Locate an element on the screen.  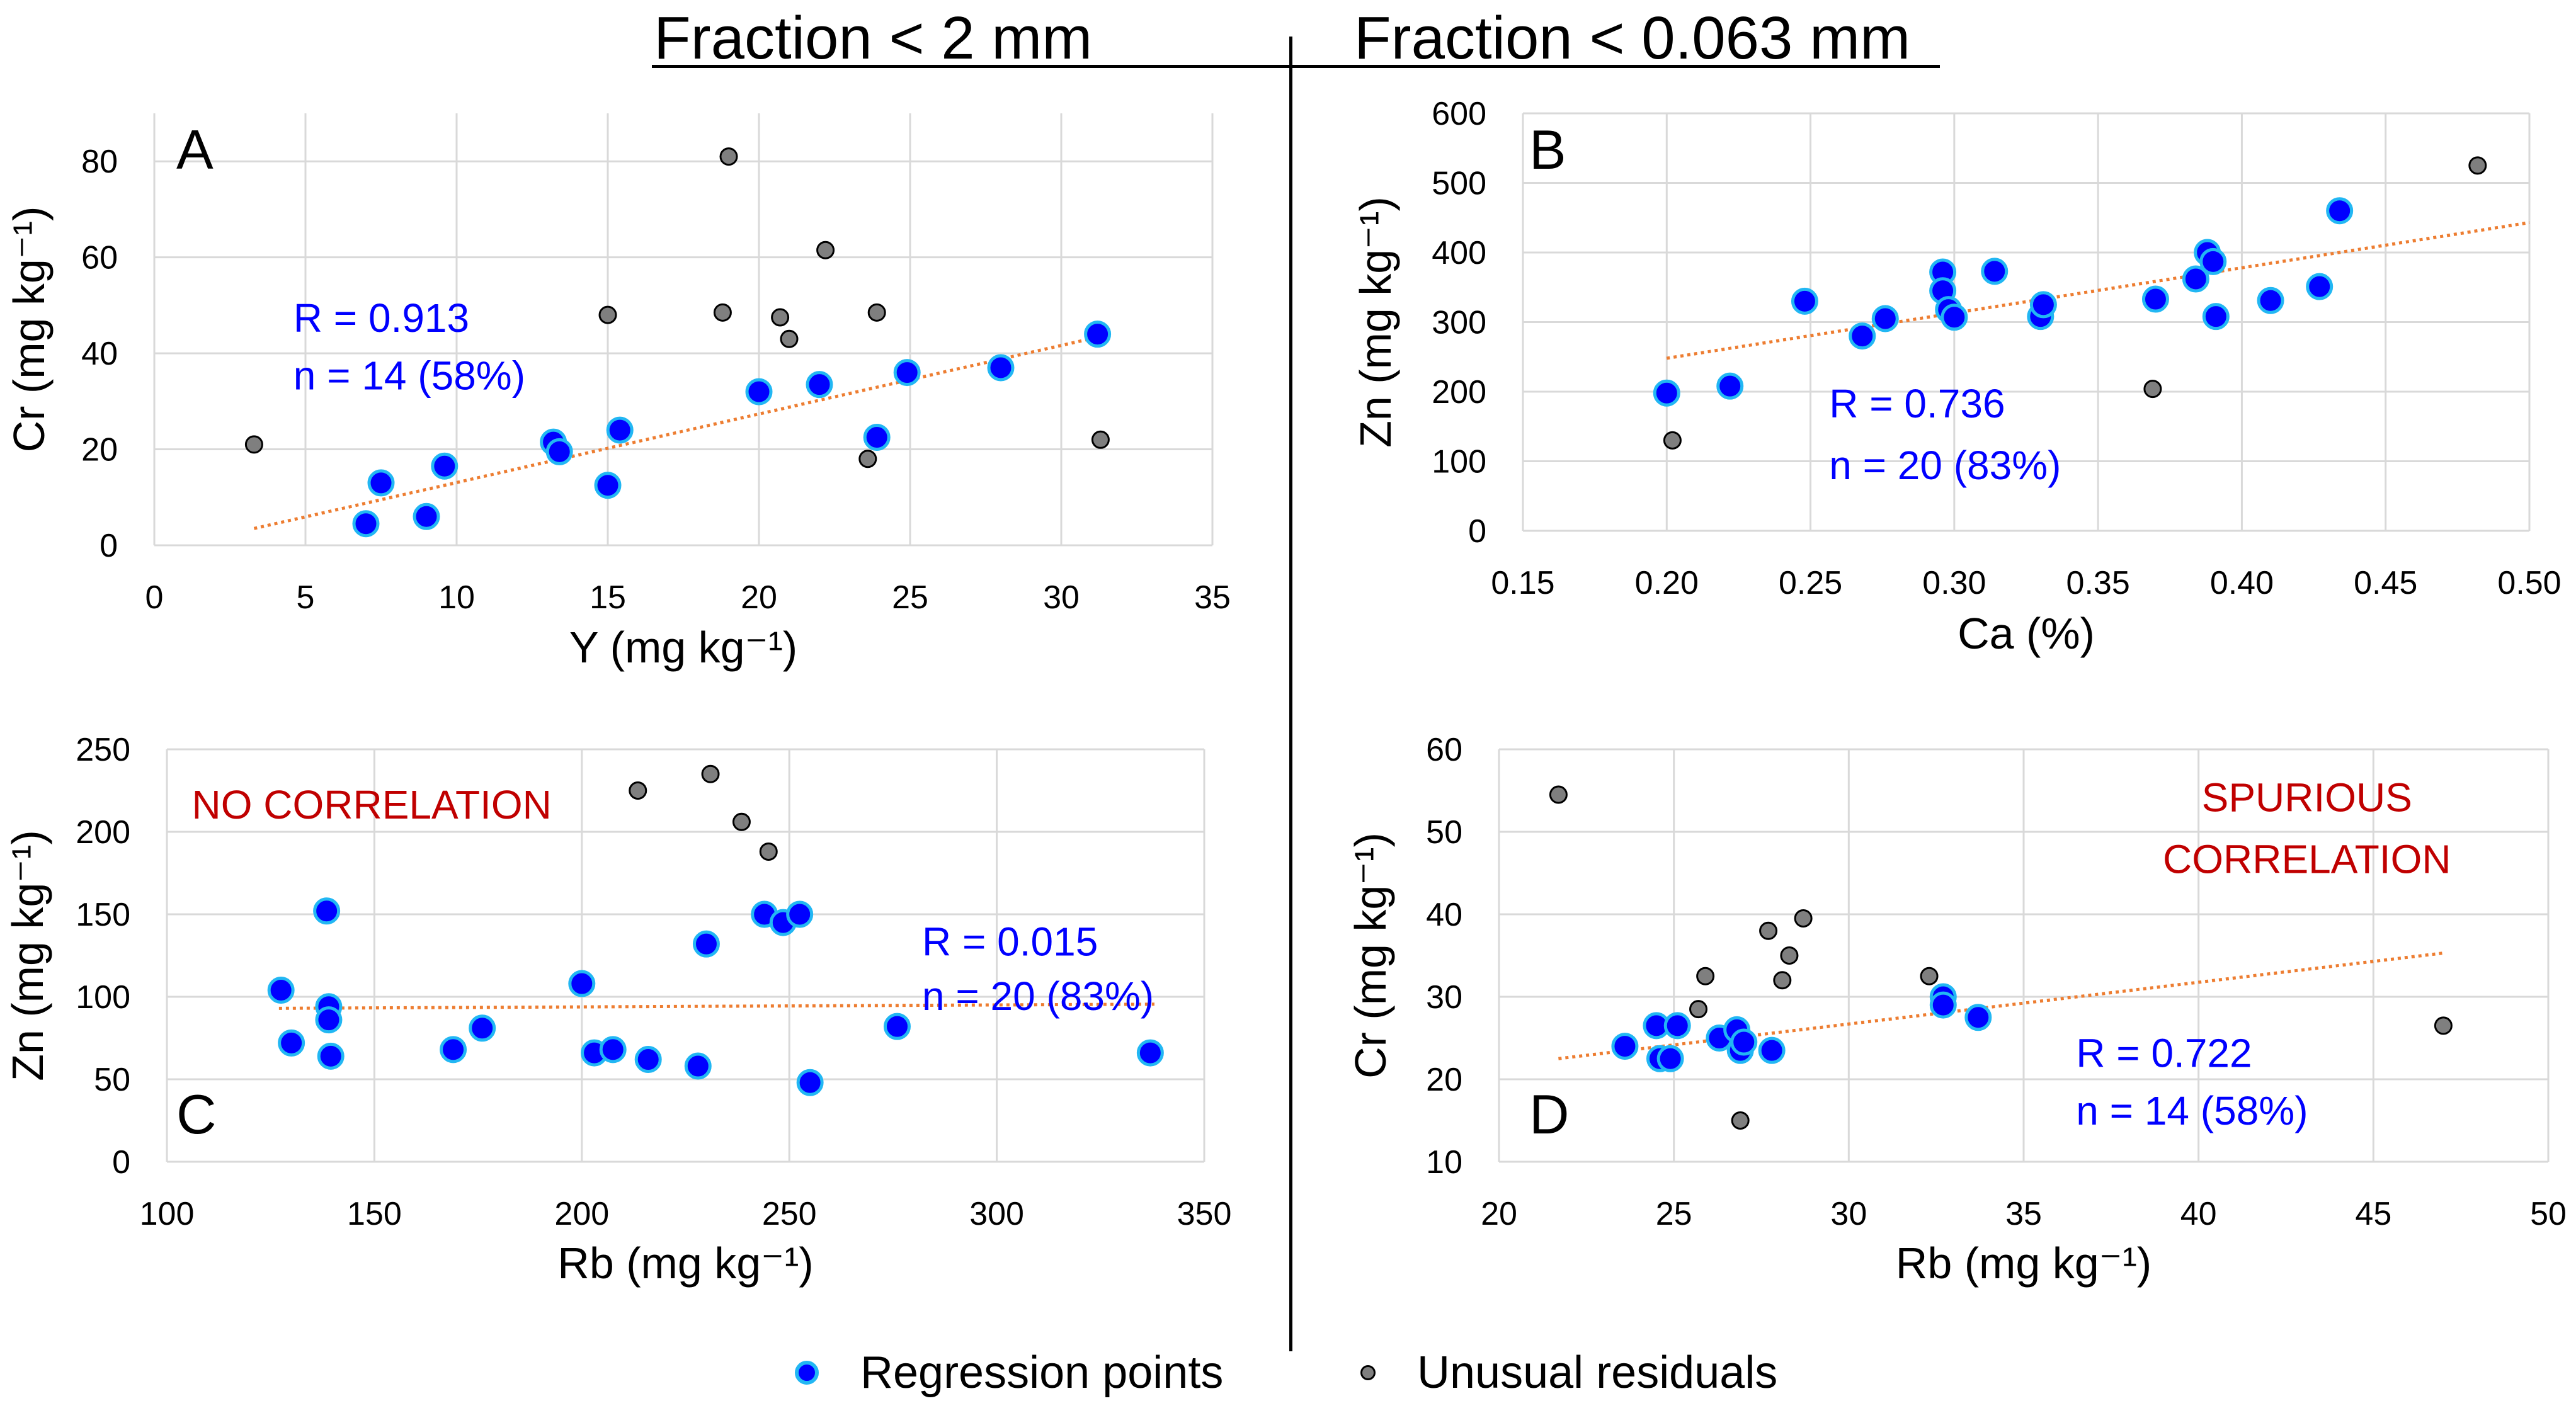
panel-c-trendline is located at coordinates (716, 1006).